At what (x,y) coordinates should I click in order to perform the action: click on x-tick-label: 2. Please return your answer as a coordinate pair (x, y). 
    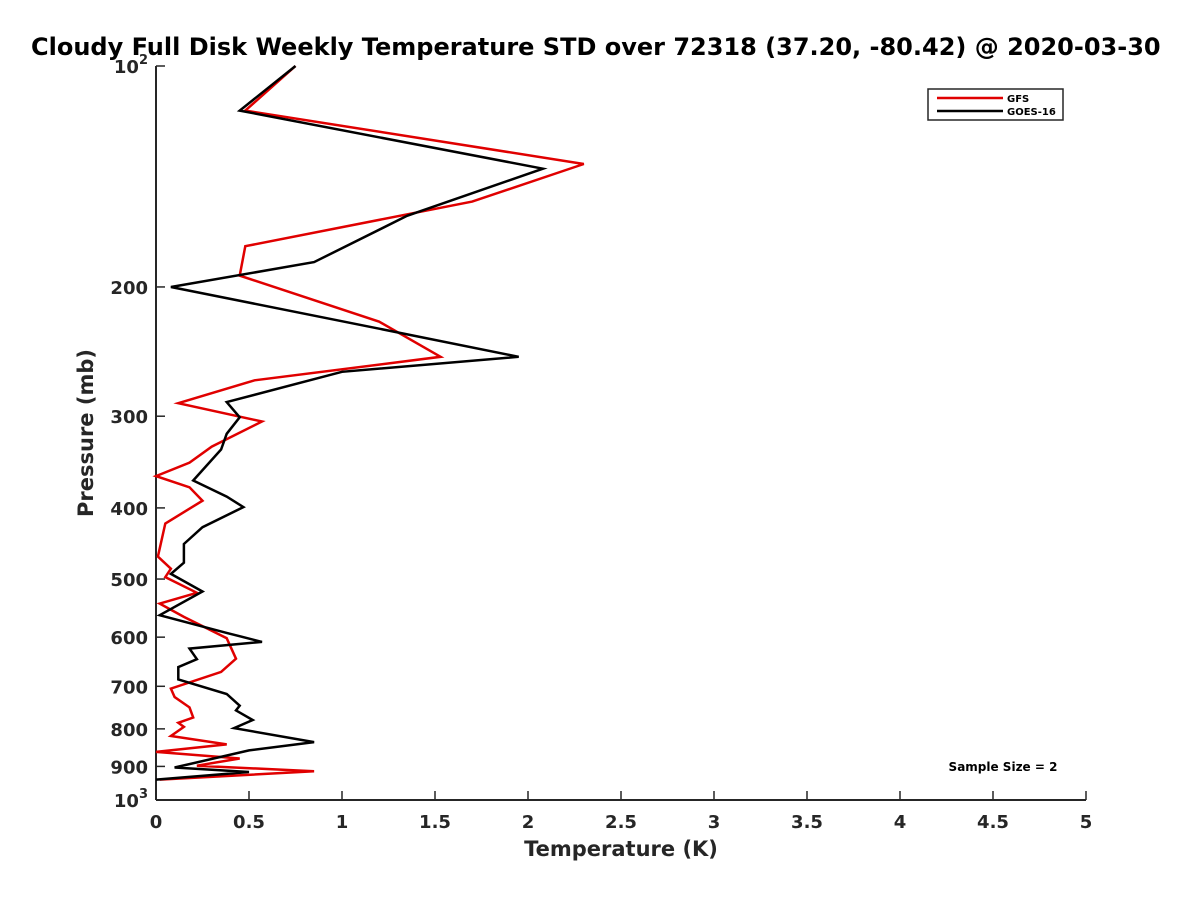
    Looking at the image, I should click on (528, 822).